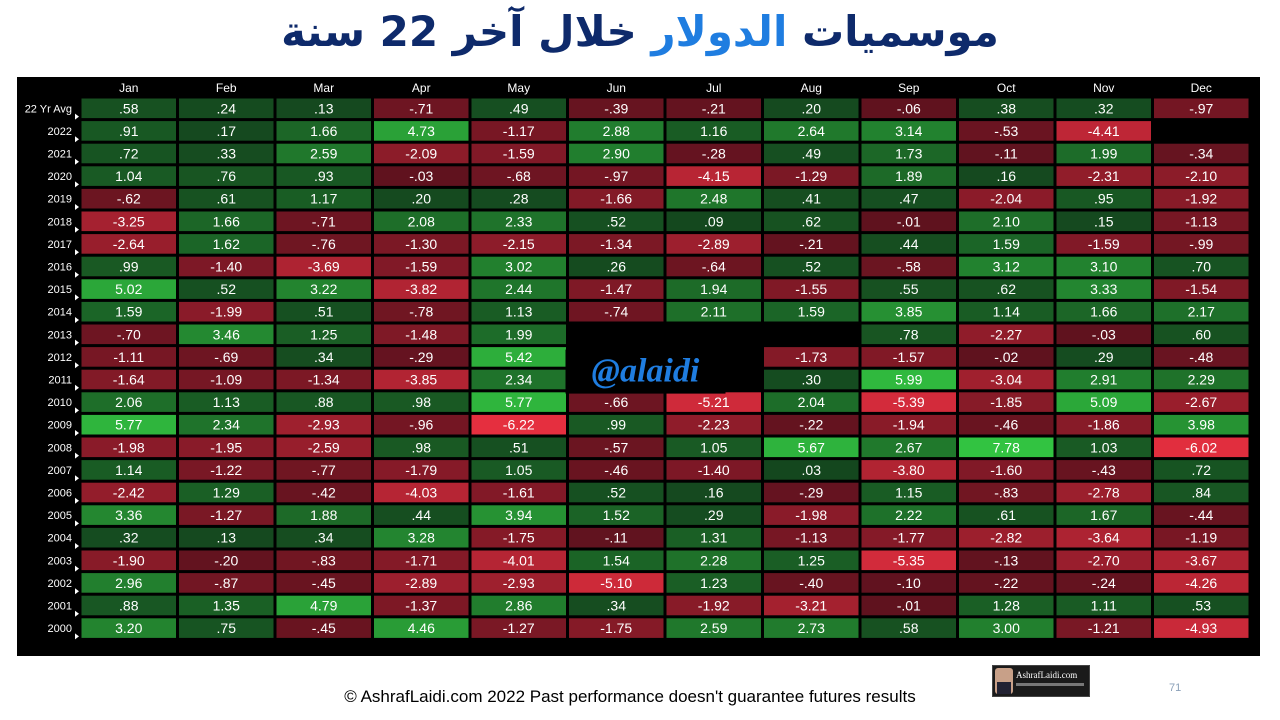 Image resolution: width=1280 pixels, height=720 pixels. I want to click on heatmap-value: -2.31, so click(1104, 176).